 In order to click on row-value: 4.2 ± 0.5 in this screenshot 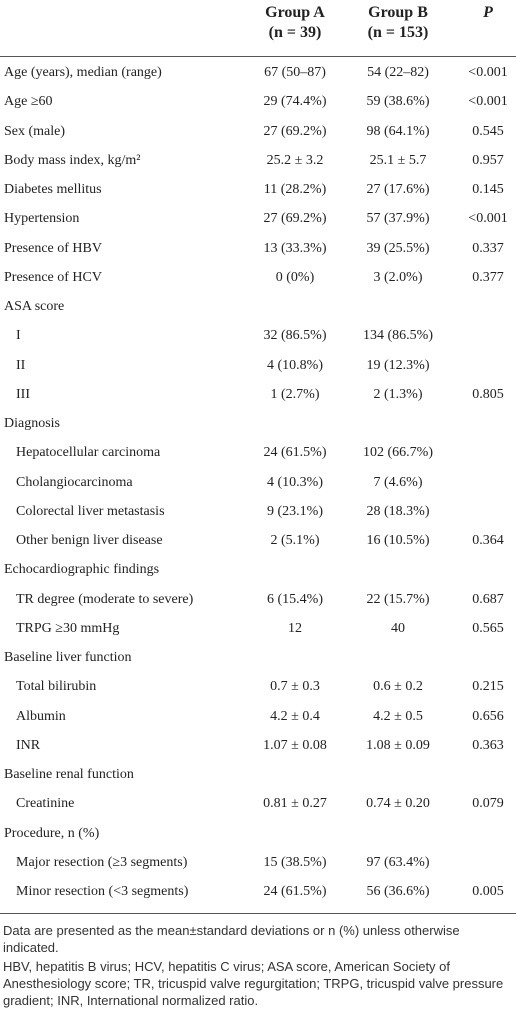, I will do `click(398, 716)`.